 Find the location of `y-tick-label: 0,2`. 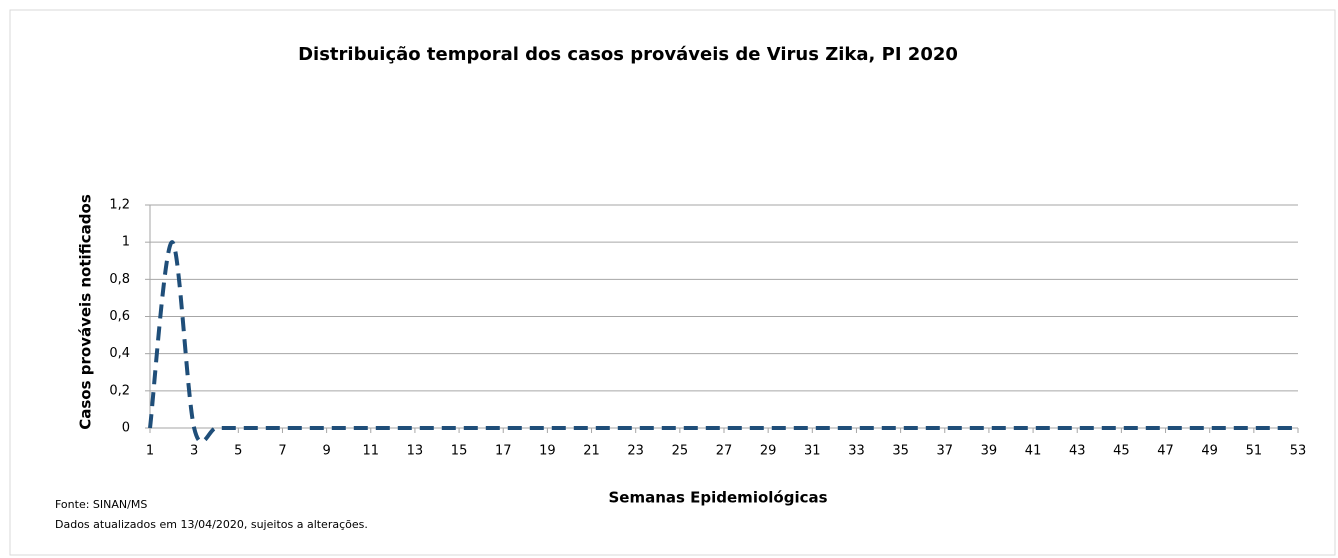

y-tick-label: 0,2 is located at coordinates (119, 390).